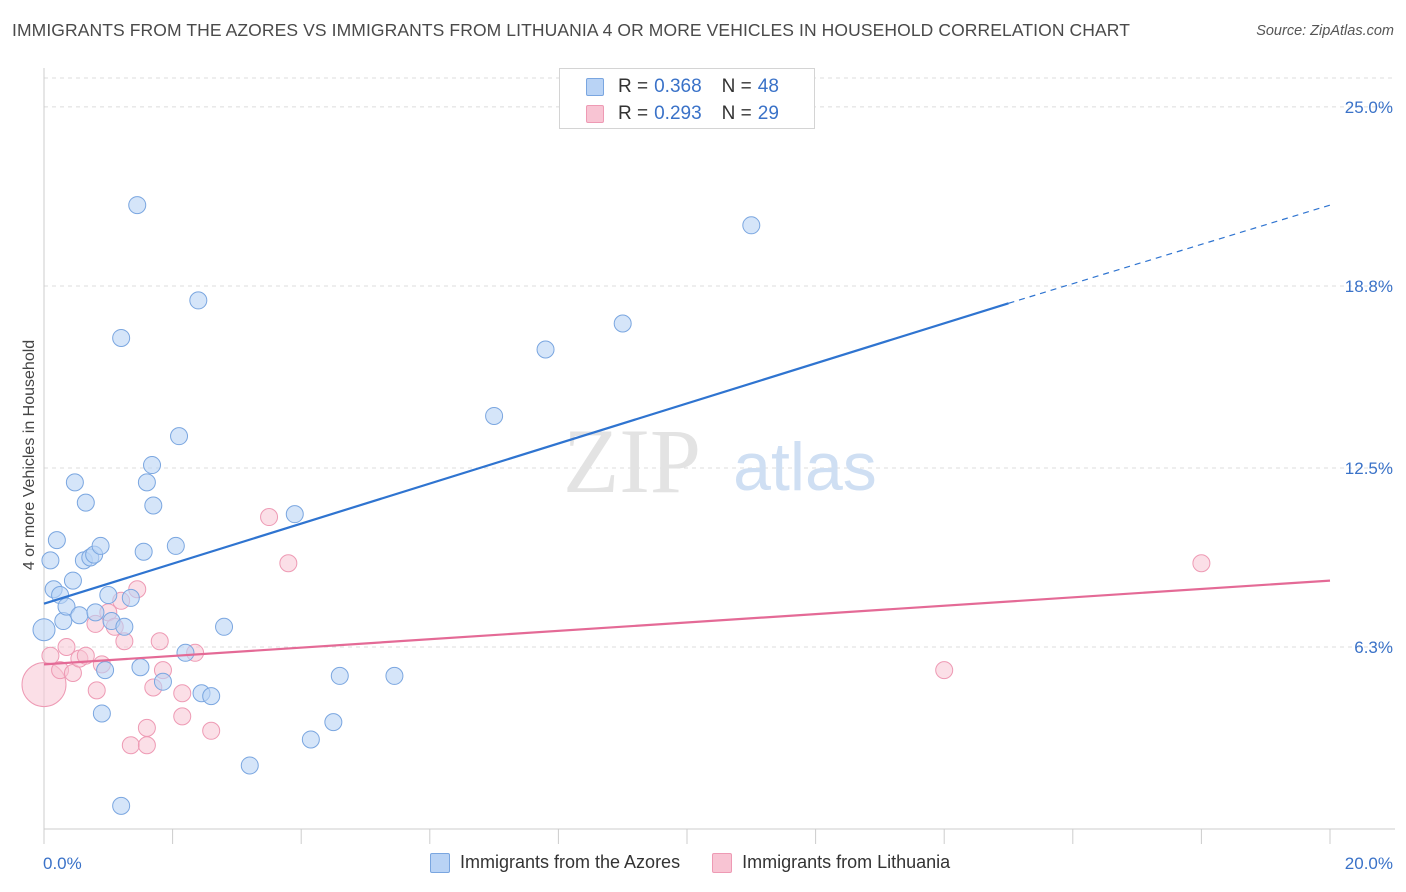  I want to click on x-tick-label: 0.0%, so click(62, 863).